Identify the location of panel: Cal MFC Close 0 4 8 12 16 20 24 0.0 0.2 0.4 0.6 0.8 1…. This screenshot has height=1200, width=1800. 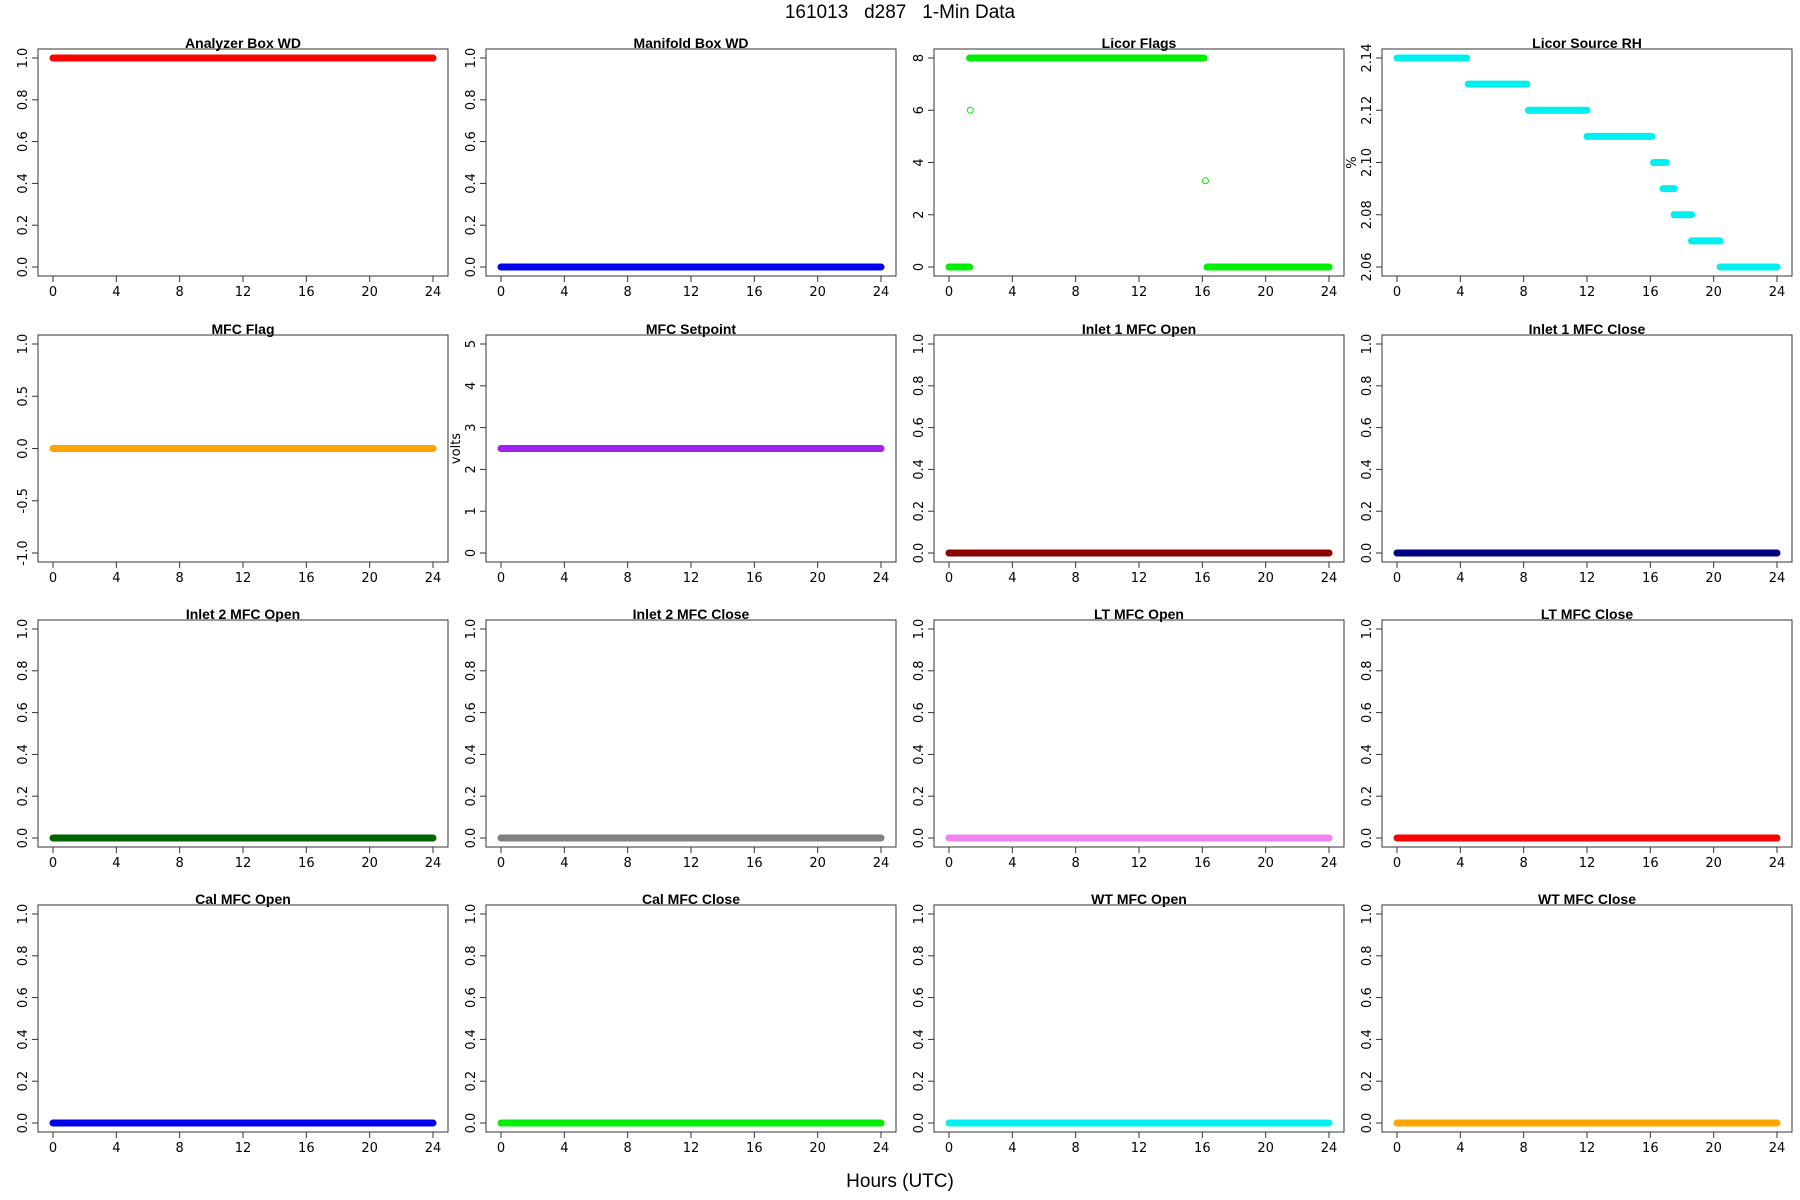
(680, 1023).